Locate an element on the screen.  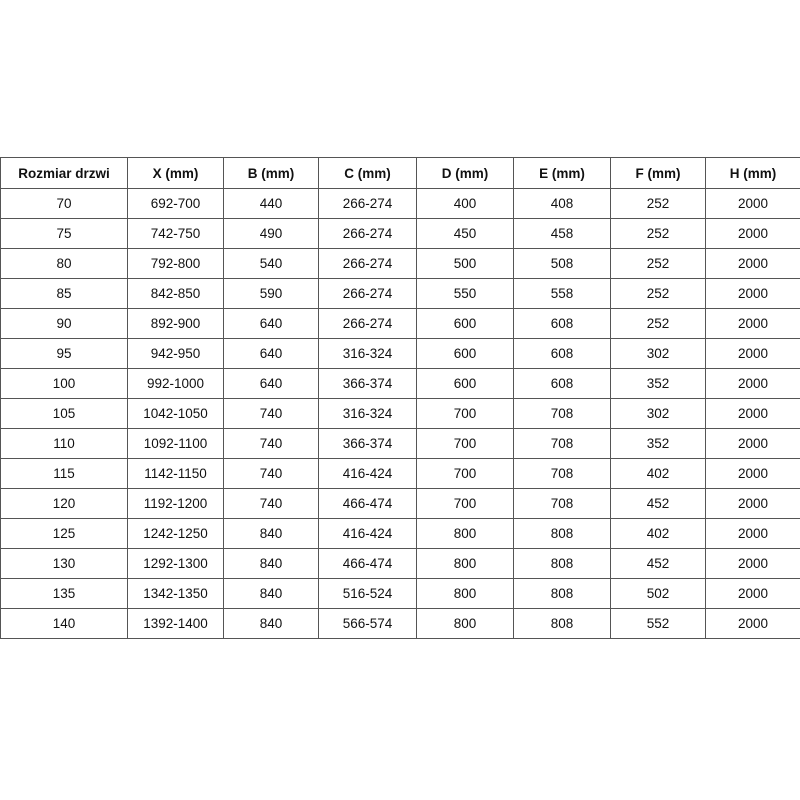
table-row: 75 742-750 490 266-274 450 458 252 2000 is located at coordinates (400, 233).